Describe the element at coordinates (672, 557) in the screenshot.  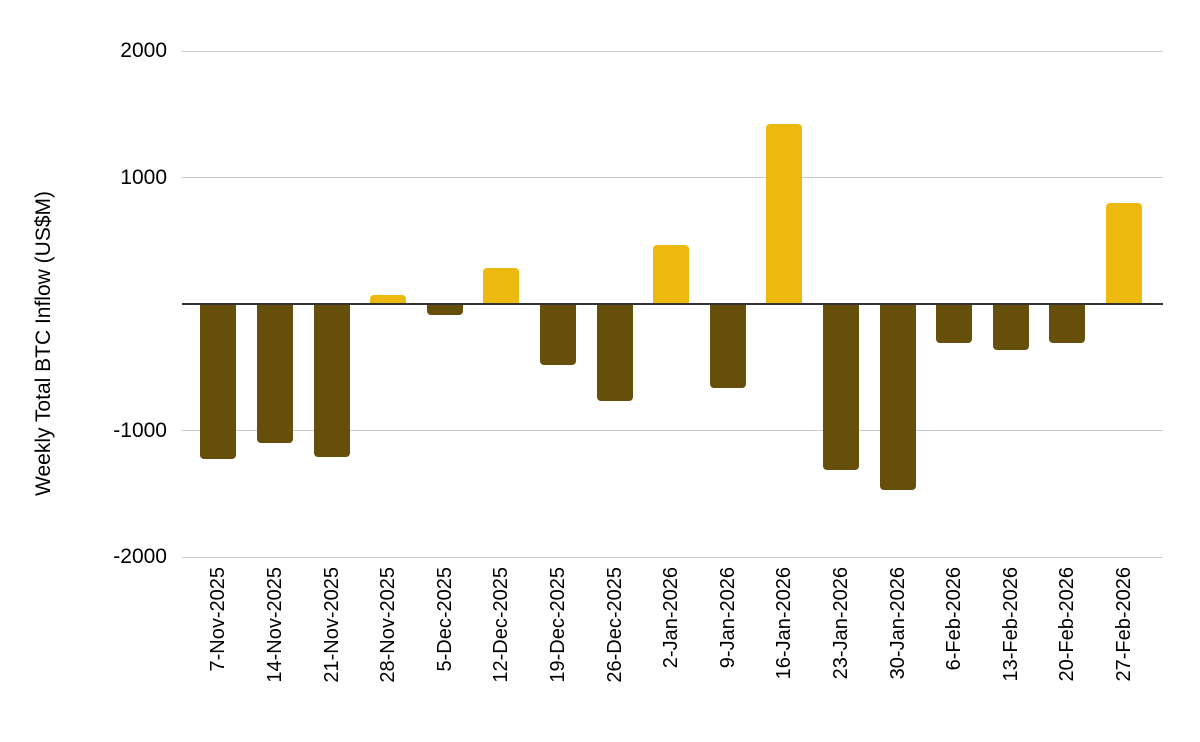
I see `gridline--2000` at that location.